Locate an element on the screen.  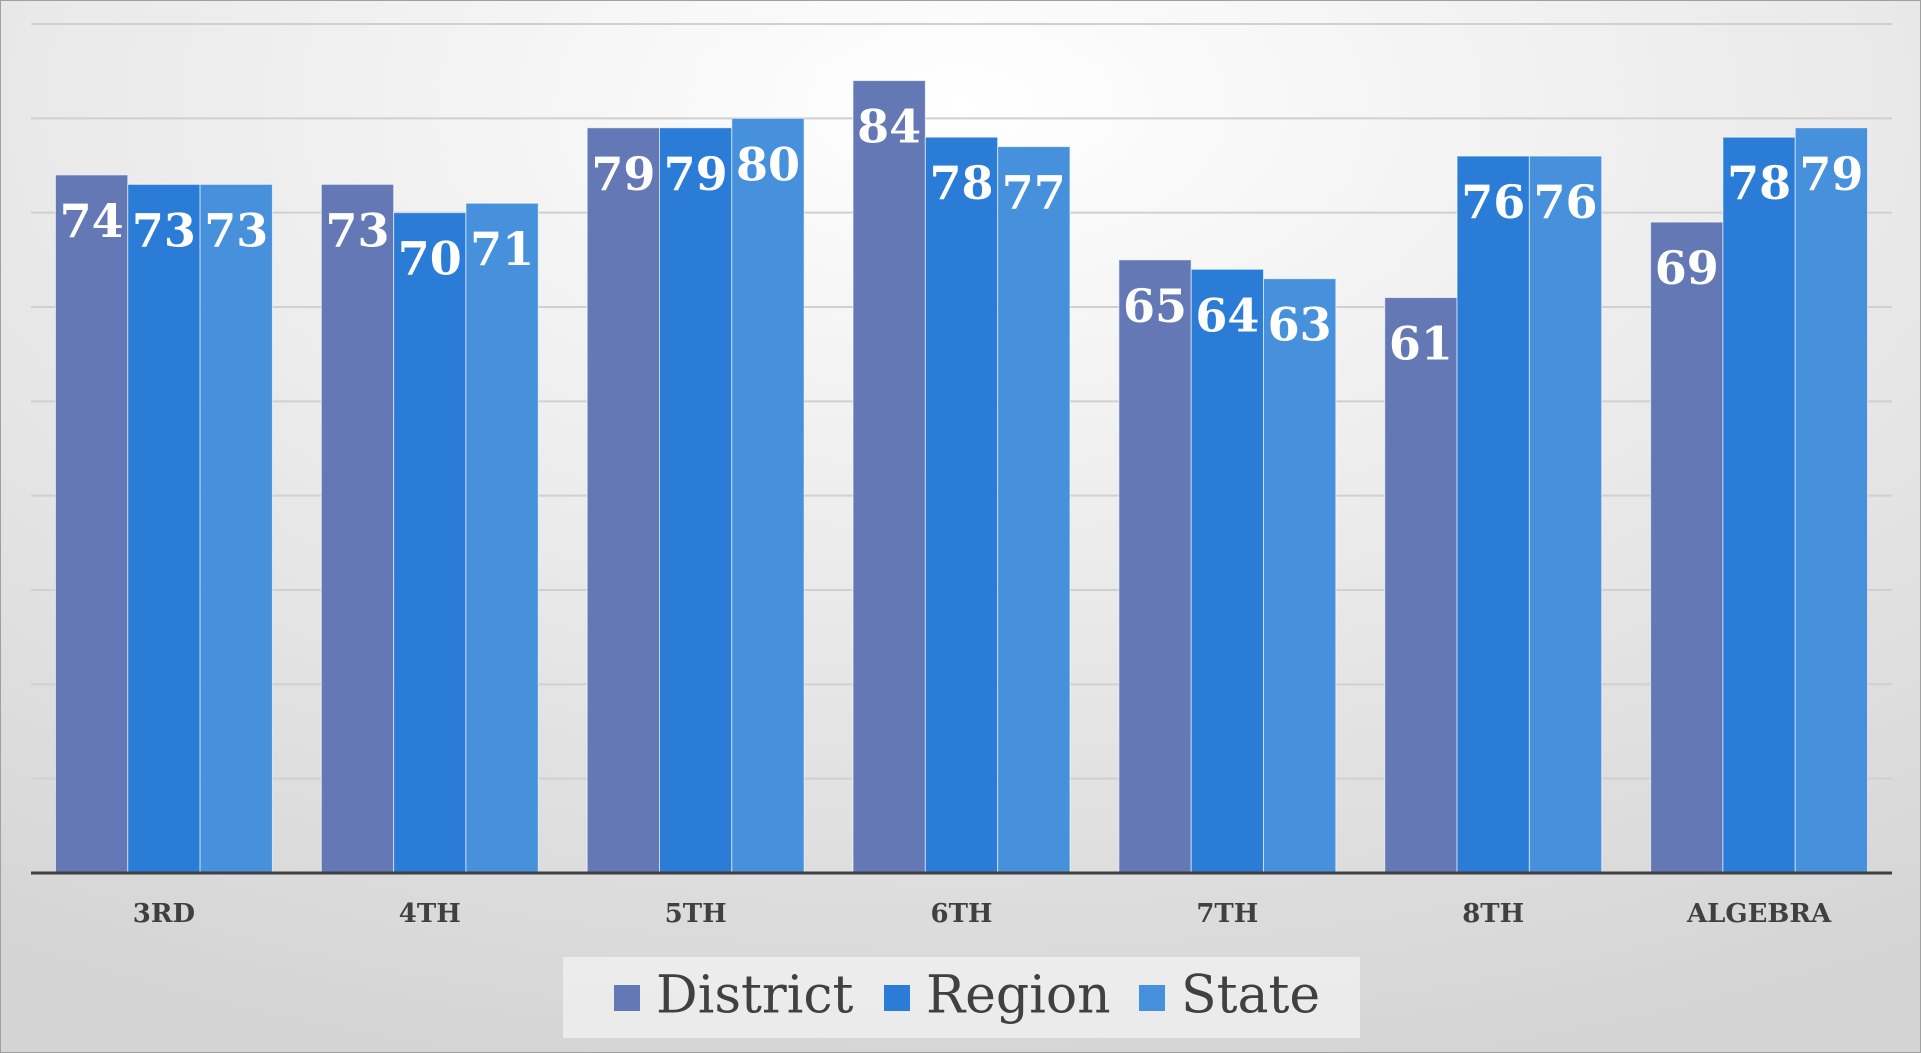
data-label: 70 is located at coordinates (430, 259).